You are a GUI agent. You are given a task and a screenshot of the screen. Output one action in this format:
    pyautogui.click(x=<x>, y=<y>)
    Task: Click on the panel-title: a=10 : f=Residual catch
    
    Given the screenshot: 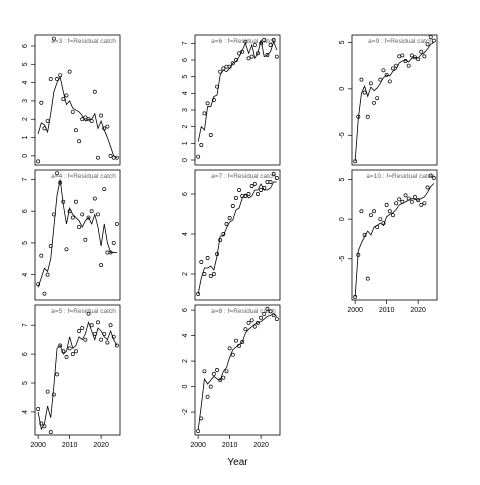 What is the action you would take?
    pyautogui.click(x=400, y=176)
    